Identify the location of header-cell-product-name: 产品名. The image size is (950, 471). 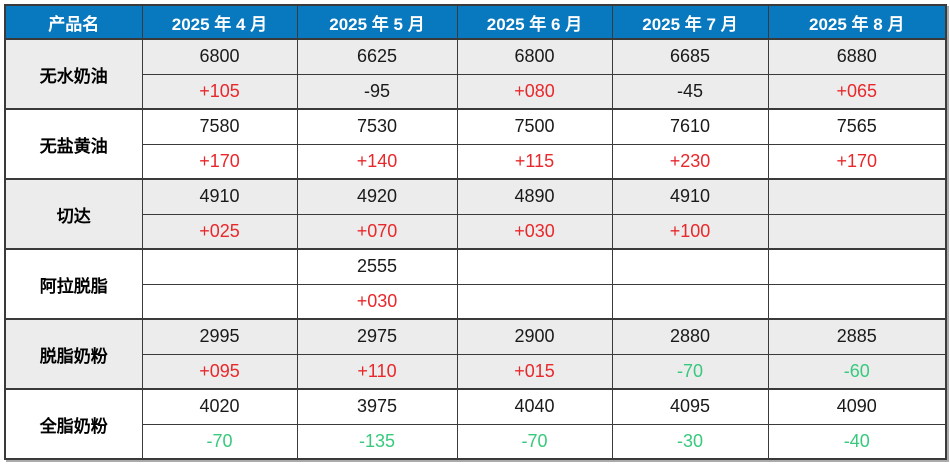
(73, 22).